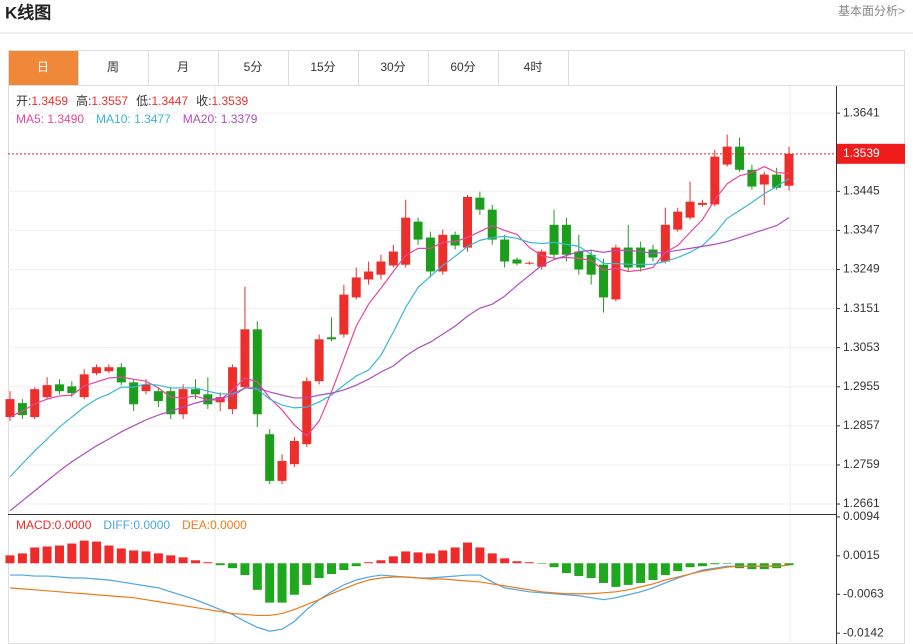  I want to click on y-tick-label: 1.2857, so click(861, 425).